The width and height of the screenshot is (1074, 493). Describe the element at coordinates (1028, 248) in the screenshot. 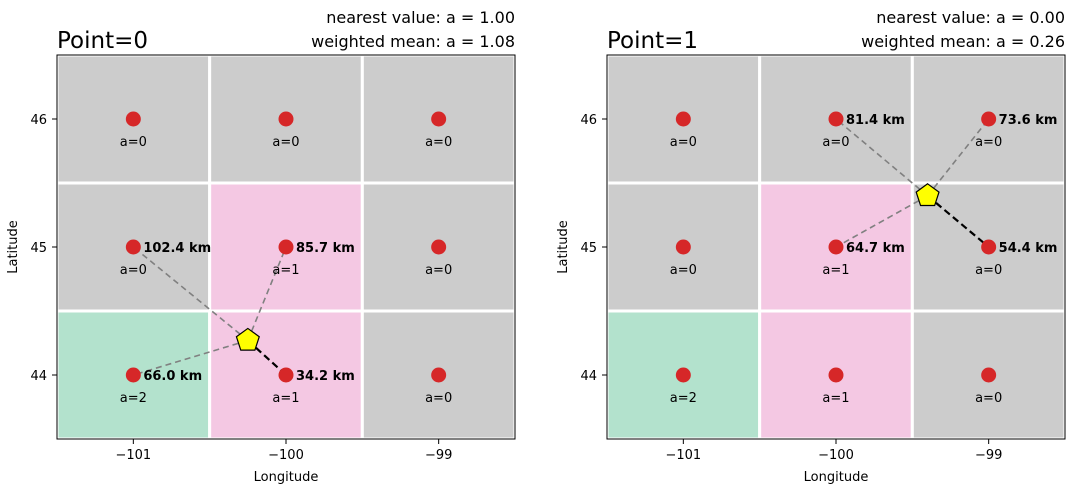

I see `distance-label: 54.4 km` at that location.